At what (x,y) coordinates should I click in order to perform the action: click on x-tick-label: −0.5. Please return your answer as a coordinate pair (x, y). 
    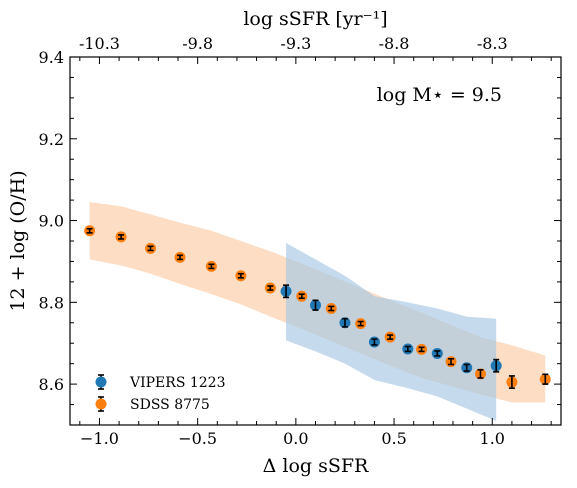
    Looking at the image, I should click on (197, 438).